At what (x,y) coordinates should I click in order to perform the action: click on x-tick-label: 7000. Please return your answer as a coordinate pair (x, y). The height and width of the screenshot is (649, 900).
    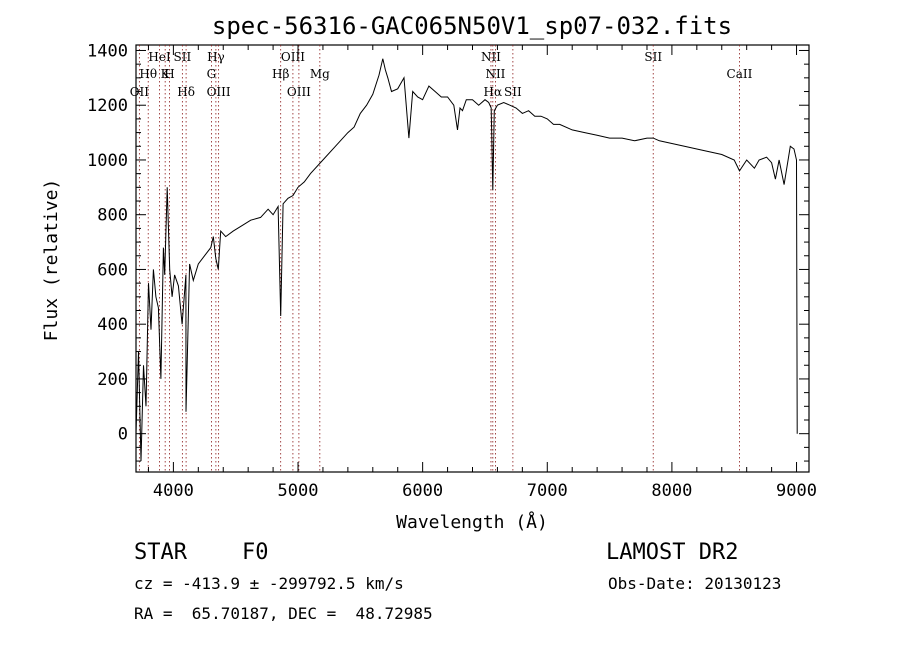
    Looking at the image, I should click on (547, 491).